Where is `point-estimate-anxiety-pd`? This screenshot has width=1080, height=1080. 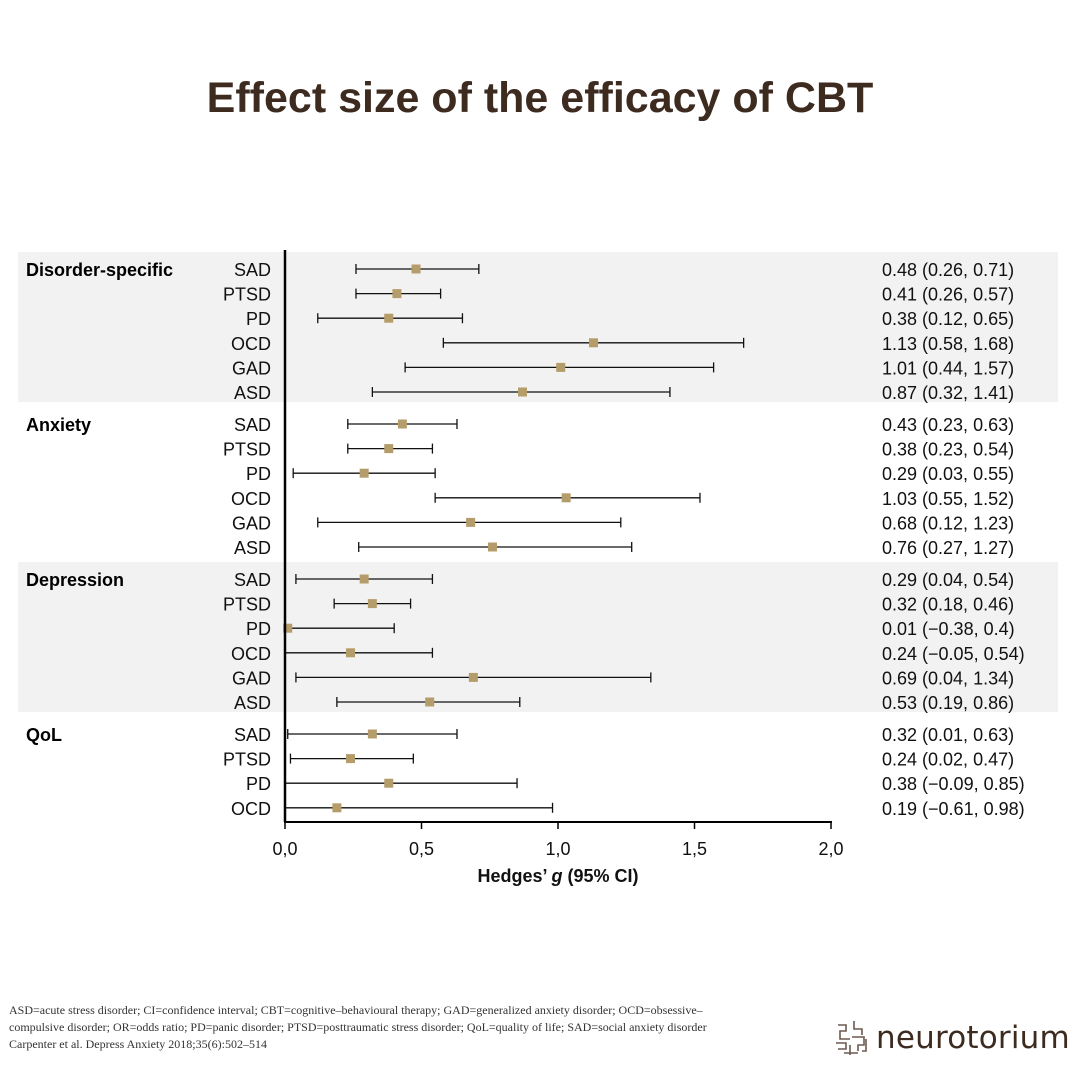
point-estimate-anxiety-pd is located at coordinates (364, 473).